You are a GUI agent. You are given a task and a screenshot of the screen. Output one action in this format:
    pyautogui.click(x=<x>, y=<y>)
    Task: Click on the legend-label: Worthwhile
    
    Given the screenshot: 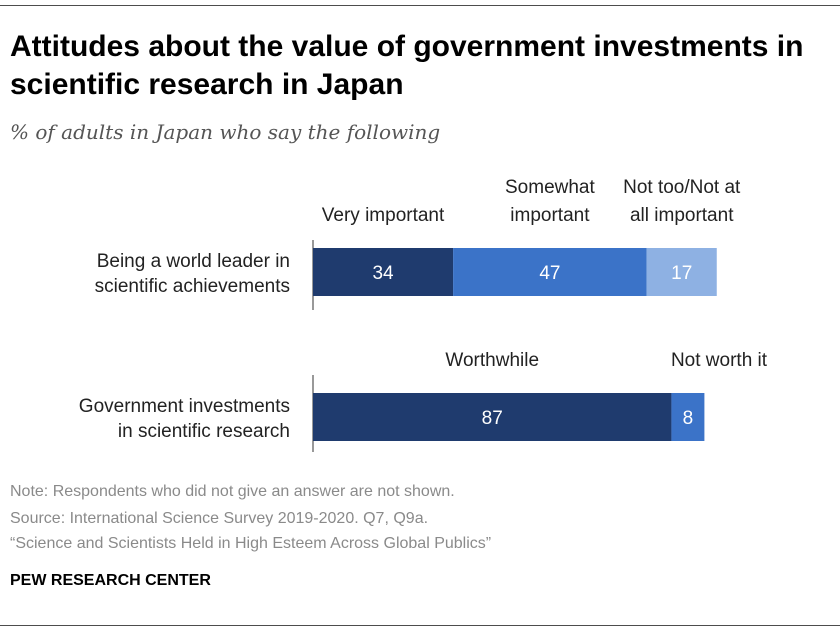 What is the action you would take?
    pyautogui.click(x=492, y=360)
    